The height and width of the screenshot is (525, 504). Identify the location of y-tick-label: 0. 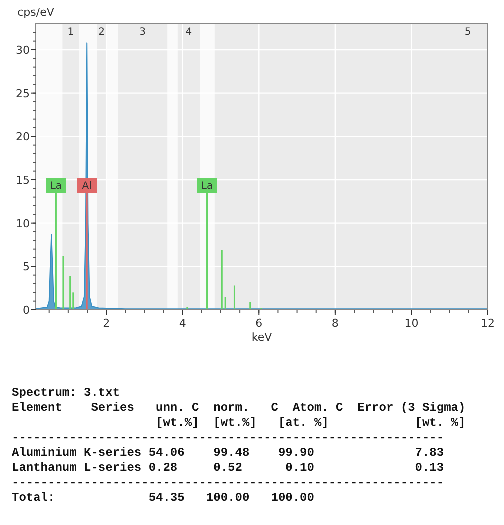
(26, 310).